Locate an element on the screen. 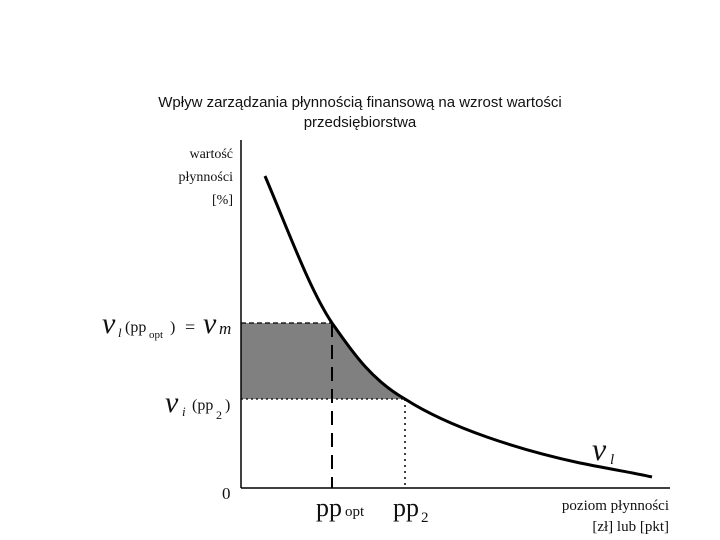 This screenshot has height=540, width=720. vm-label-v-sub: l is located at coordinates (120, 332).